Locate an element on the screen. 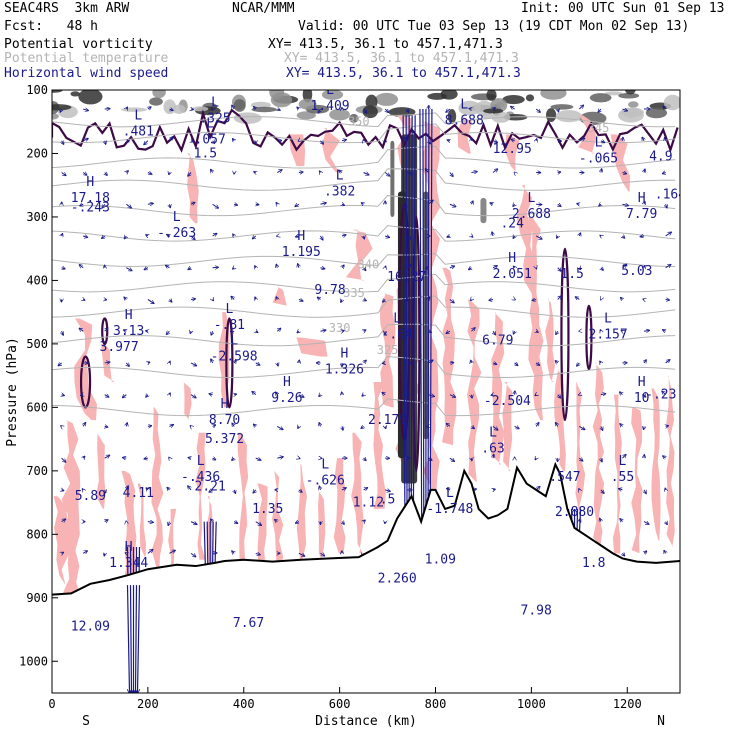 This screenshot has height=740, width=740. extremum-value: 8.70 is located at coordinates (224, 420).